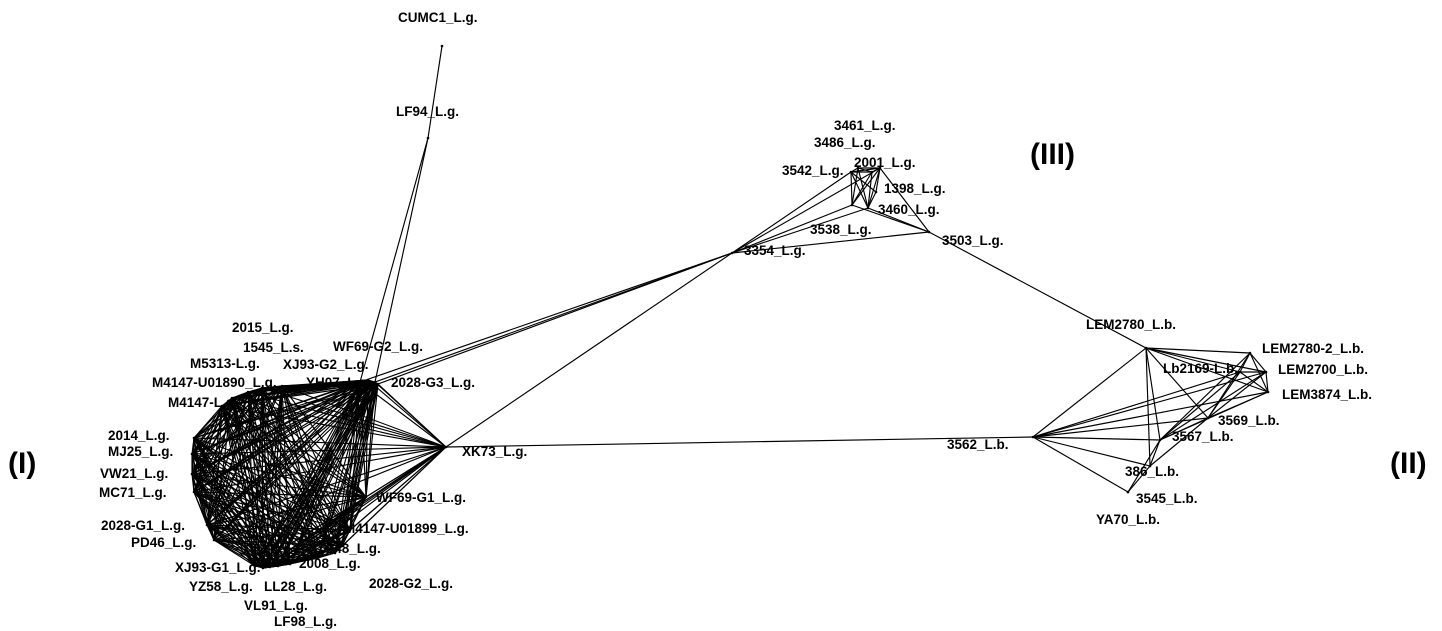  I want to click on edge-3562-l-b-3567-l-b, so click(1096, 438).